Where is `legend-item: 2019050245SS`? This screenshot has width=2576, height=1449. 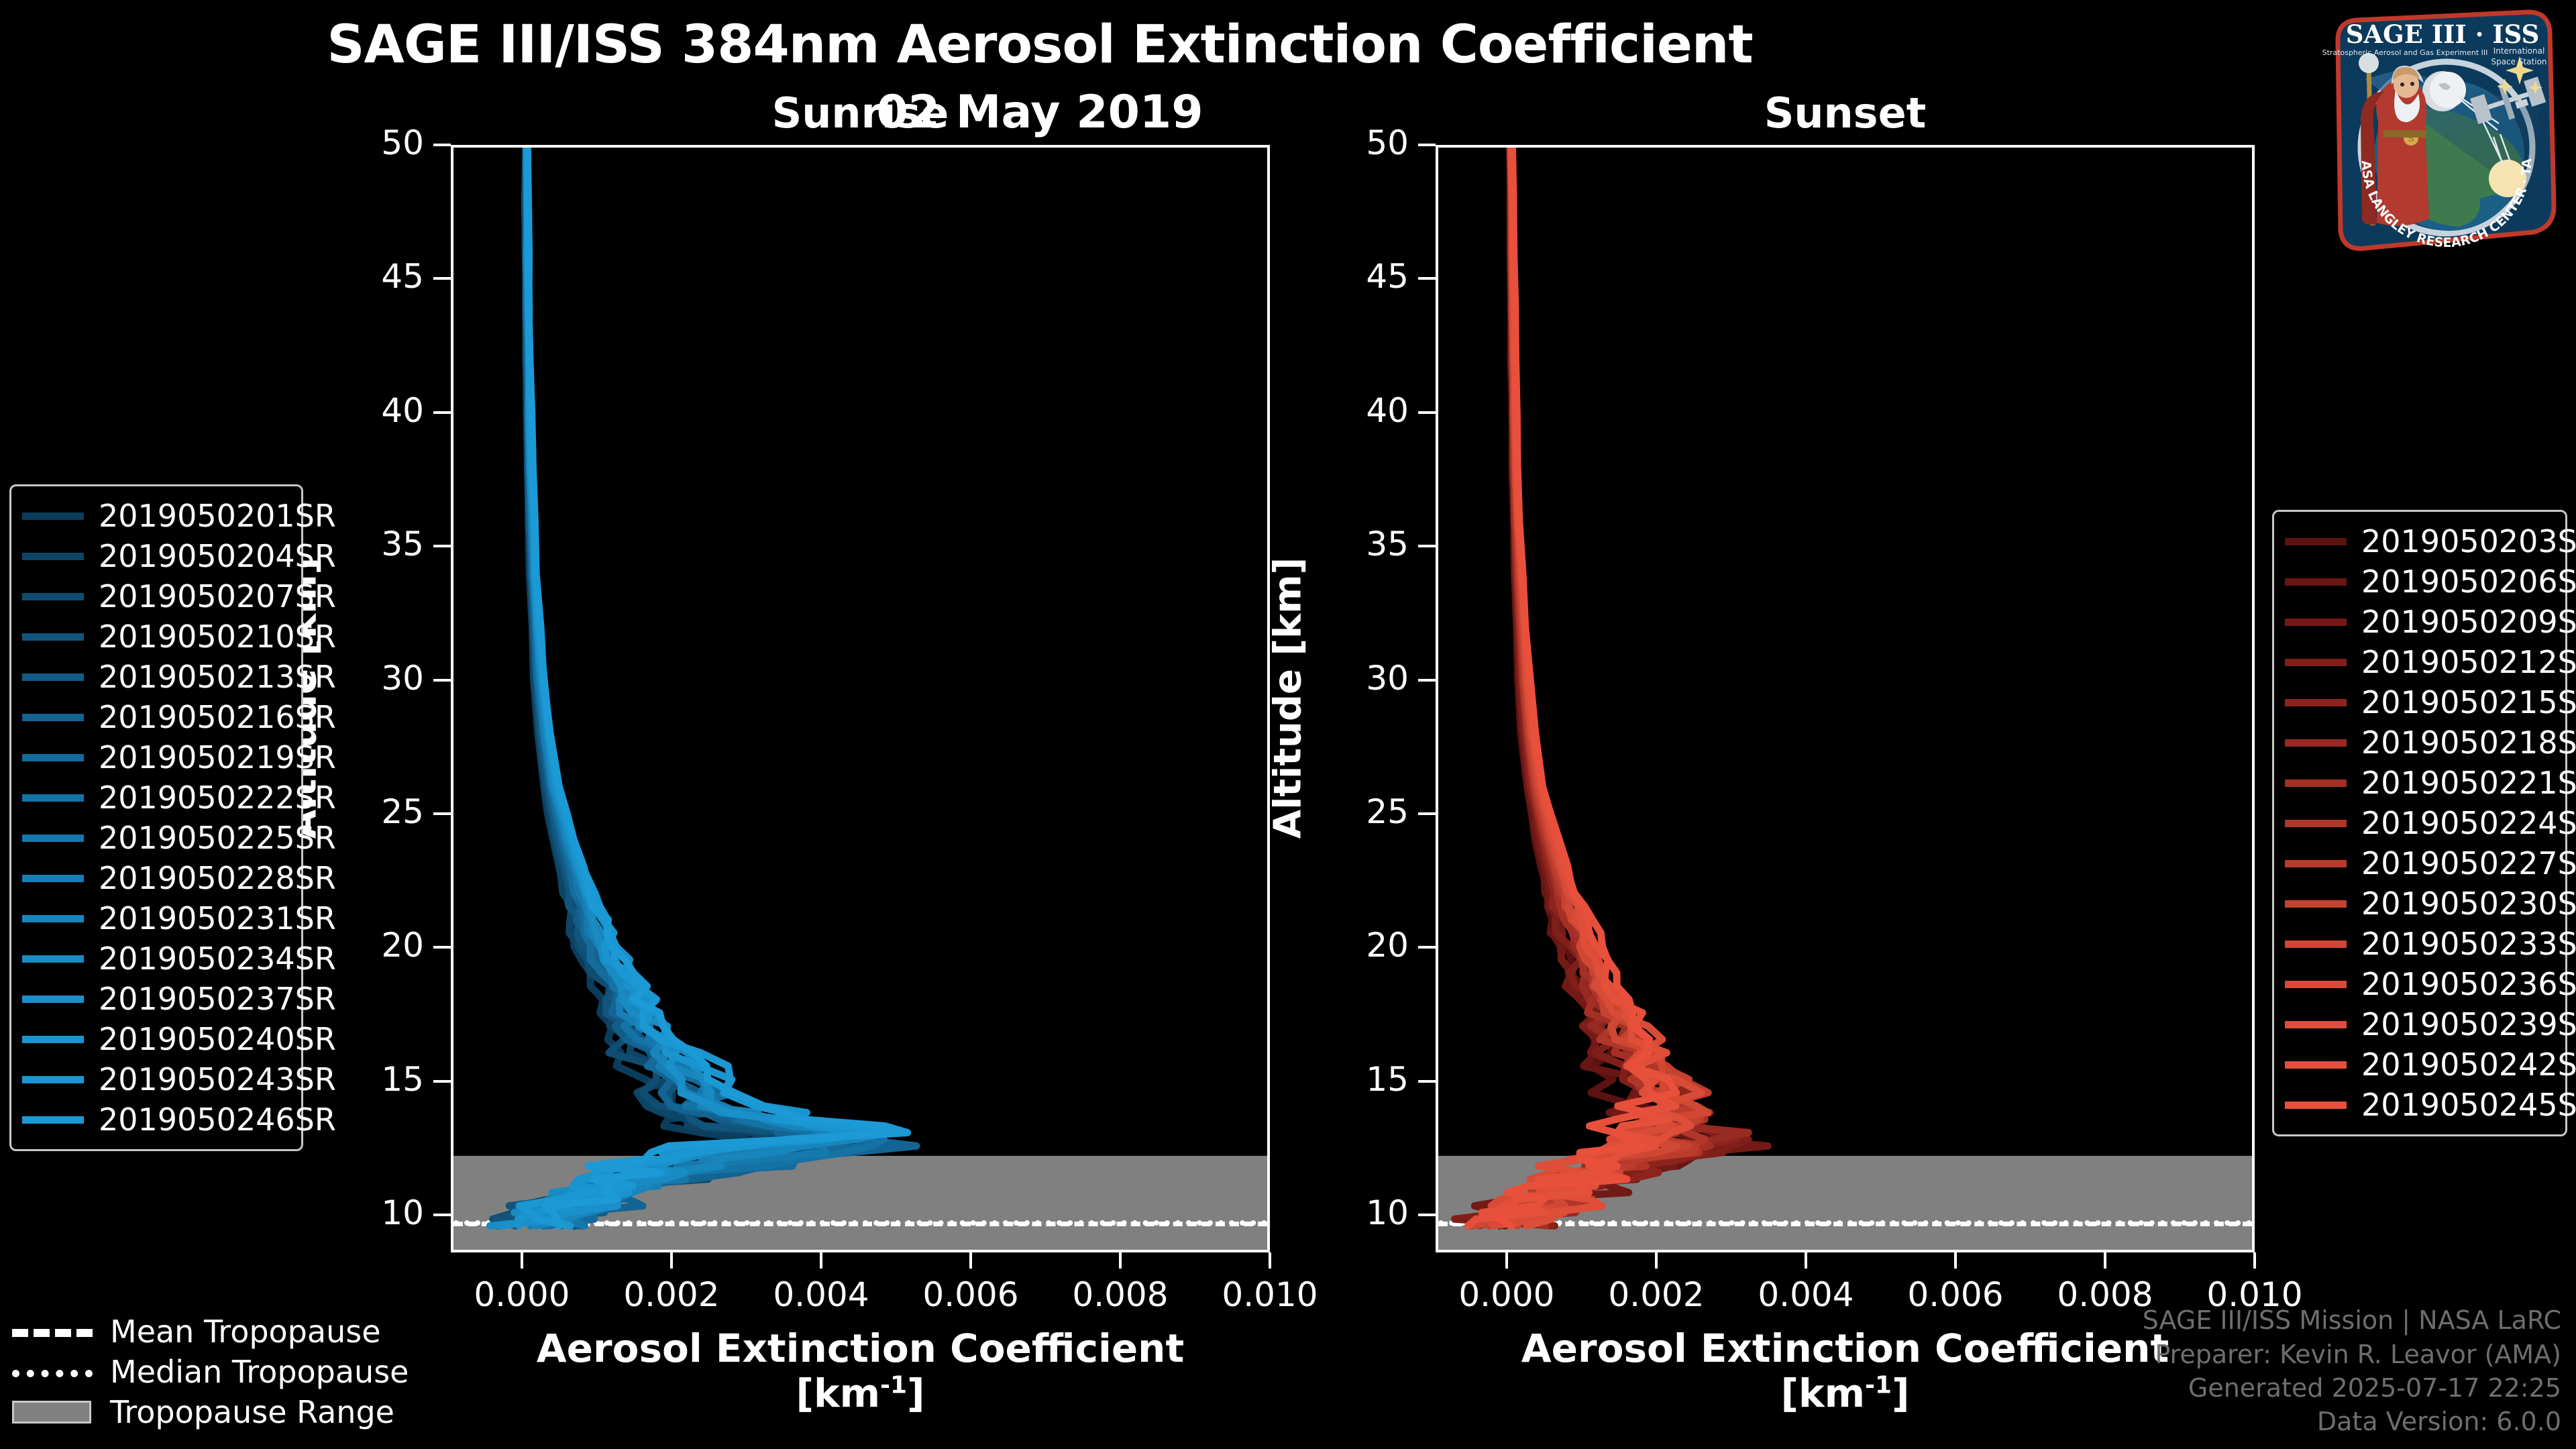 legend-item: 2019050245SS is located at coordinates (2430, 1105).